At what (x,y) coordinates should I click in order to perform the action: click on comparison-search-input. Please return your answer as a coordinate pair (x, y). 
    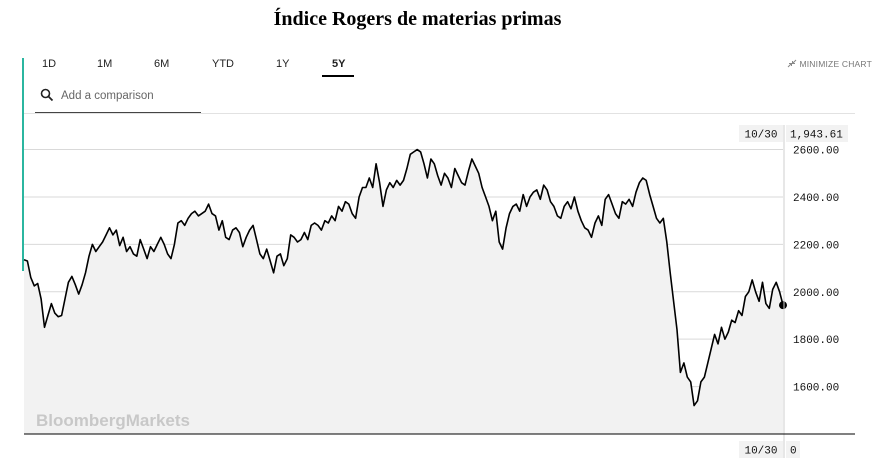
    Looking at the image, I should click on (130, 96).